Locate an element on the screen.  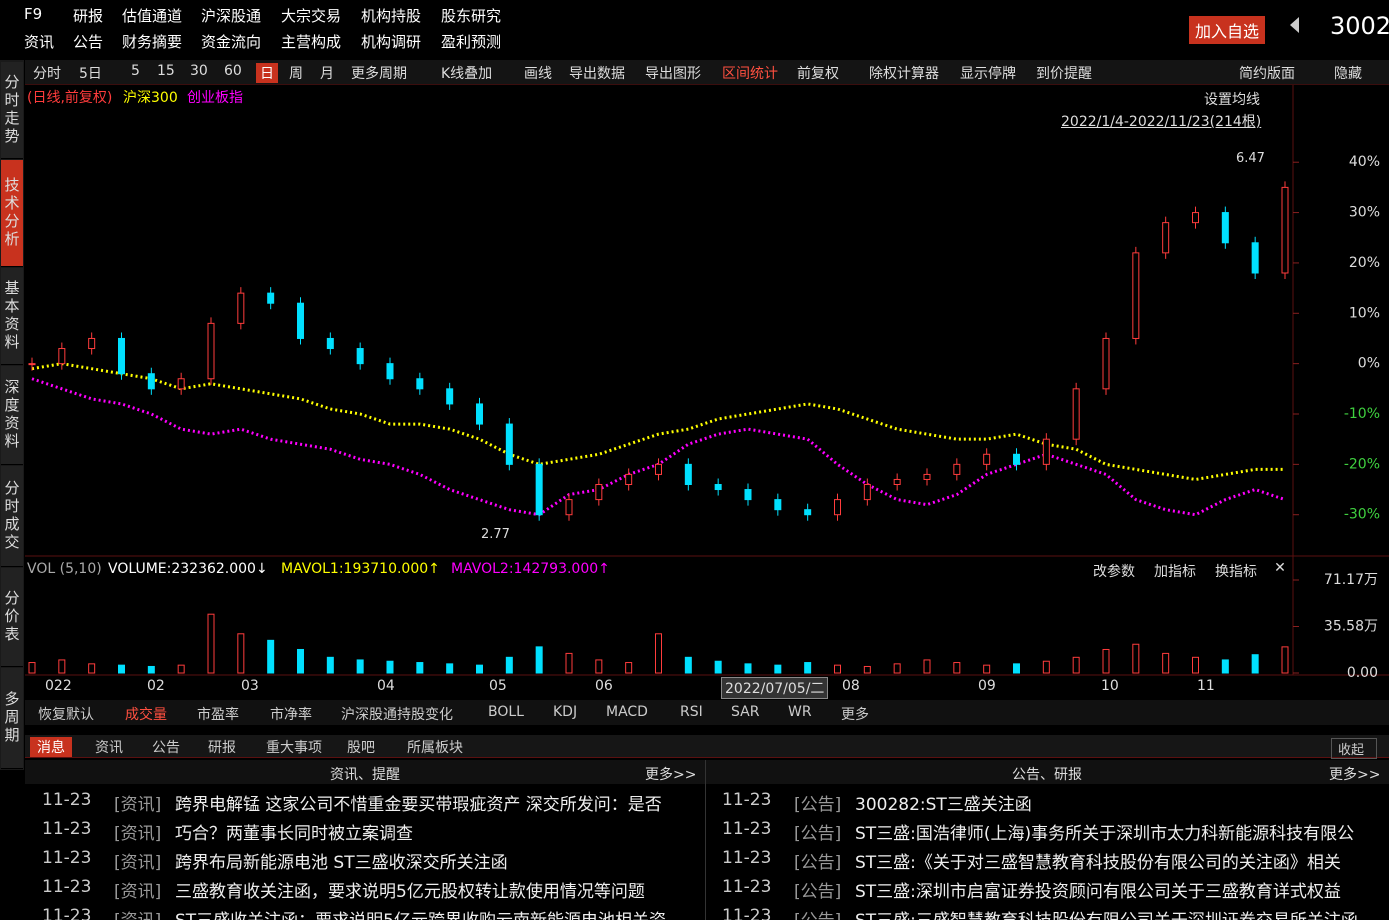
news-headline: ST三盛:《关于对三盛智慧教育科技股份有限公司的关注函》相关 is located at coordinates (1098, 863).